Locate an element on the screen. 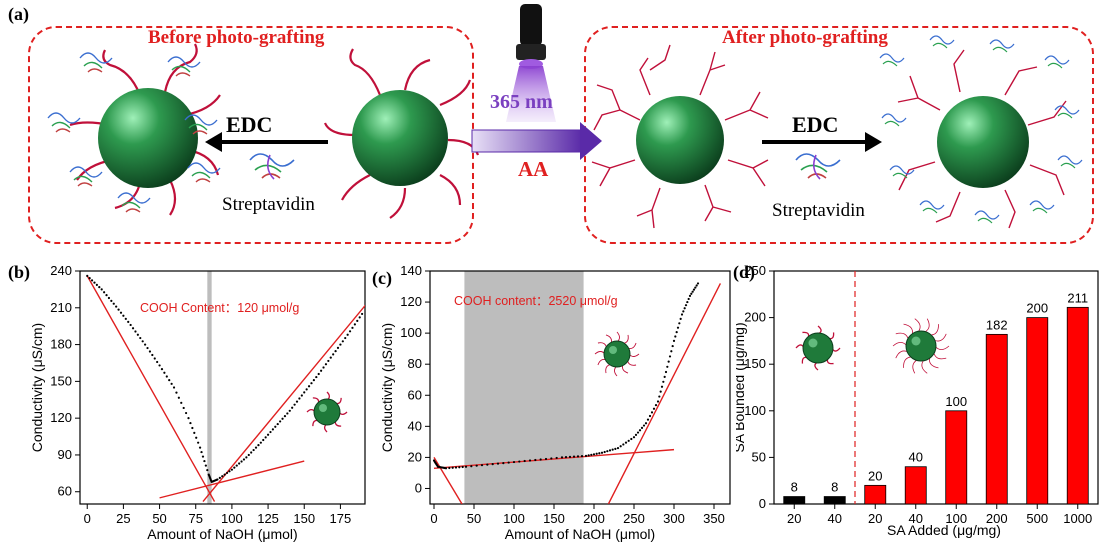 The width and height of the screenshot is (1102, 549). y-tick-label: 20 is located at coordinates (415, 456).